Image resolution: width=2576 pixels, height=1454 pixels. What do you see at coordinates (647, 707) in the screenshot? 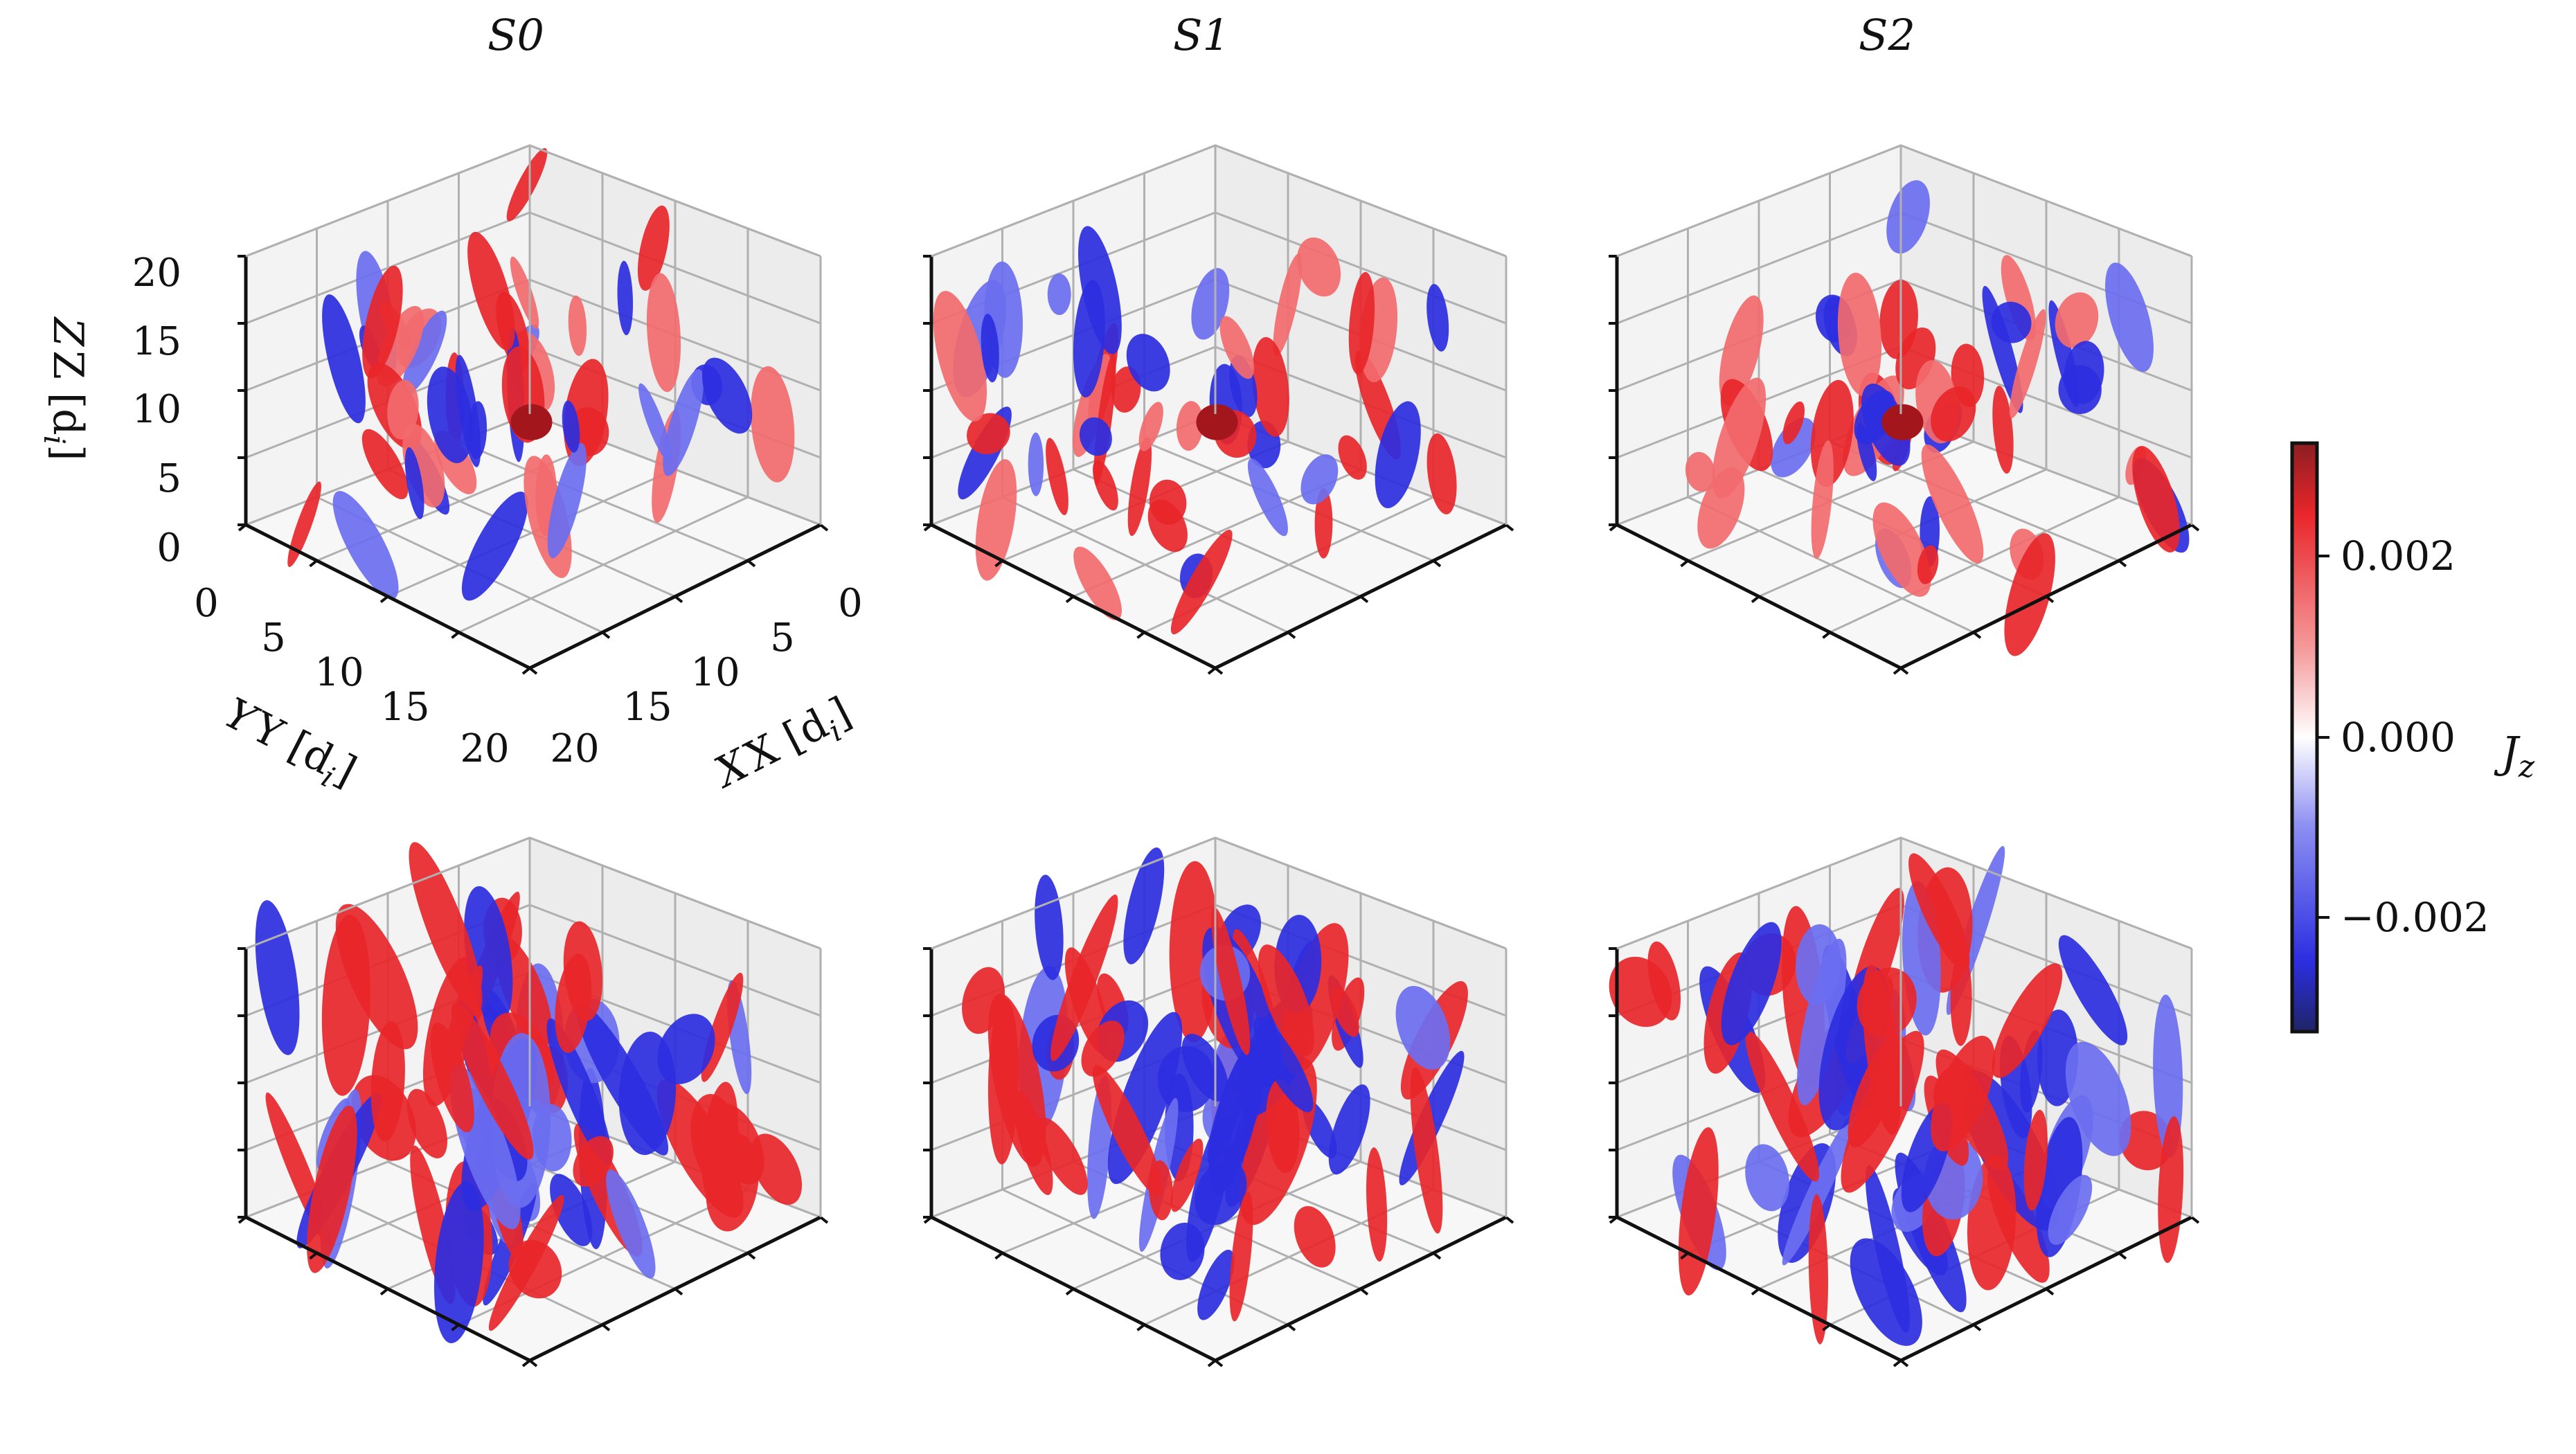
I see `x-tick-15: 15` at bounding box center [647, 707].